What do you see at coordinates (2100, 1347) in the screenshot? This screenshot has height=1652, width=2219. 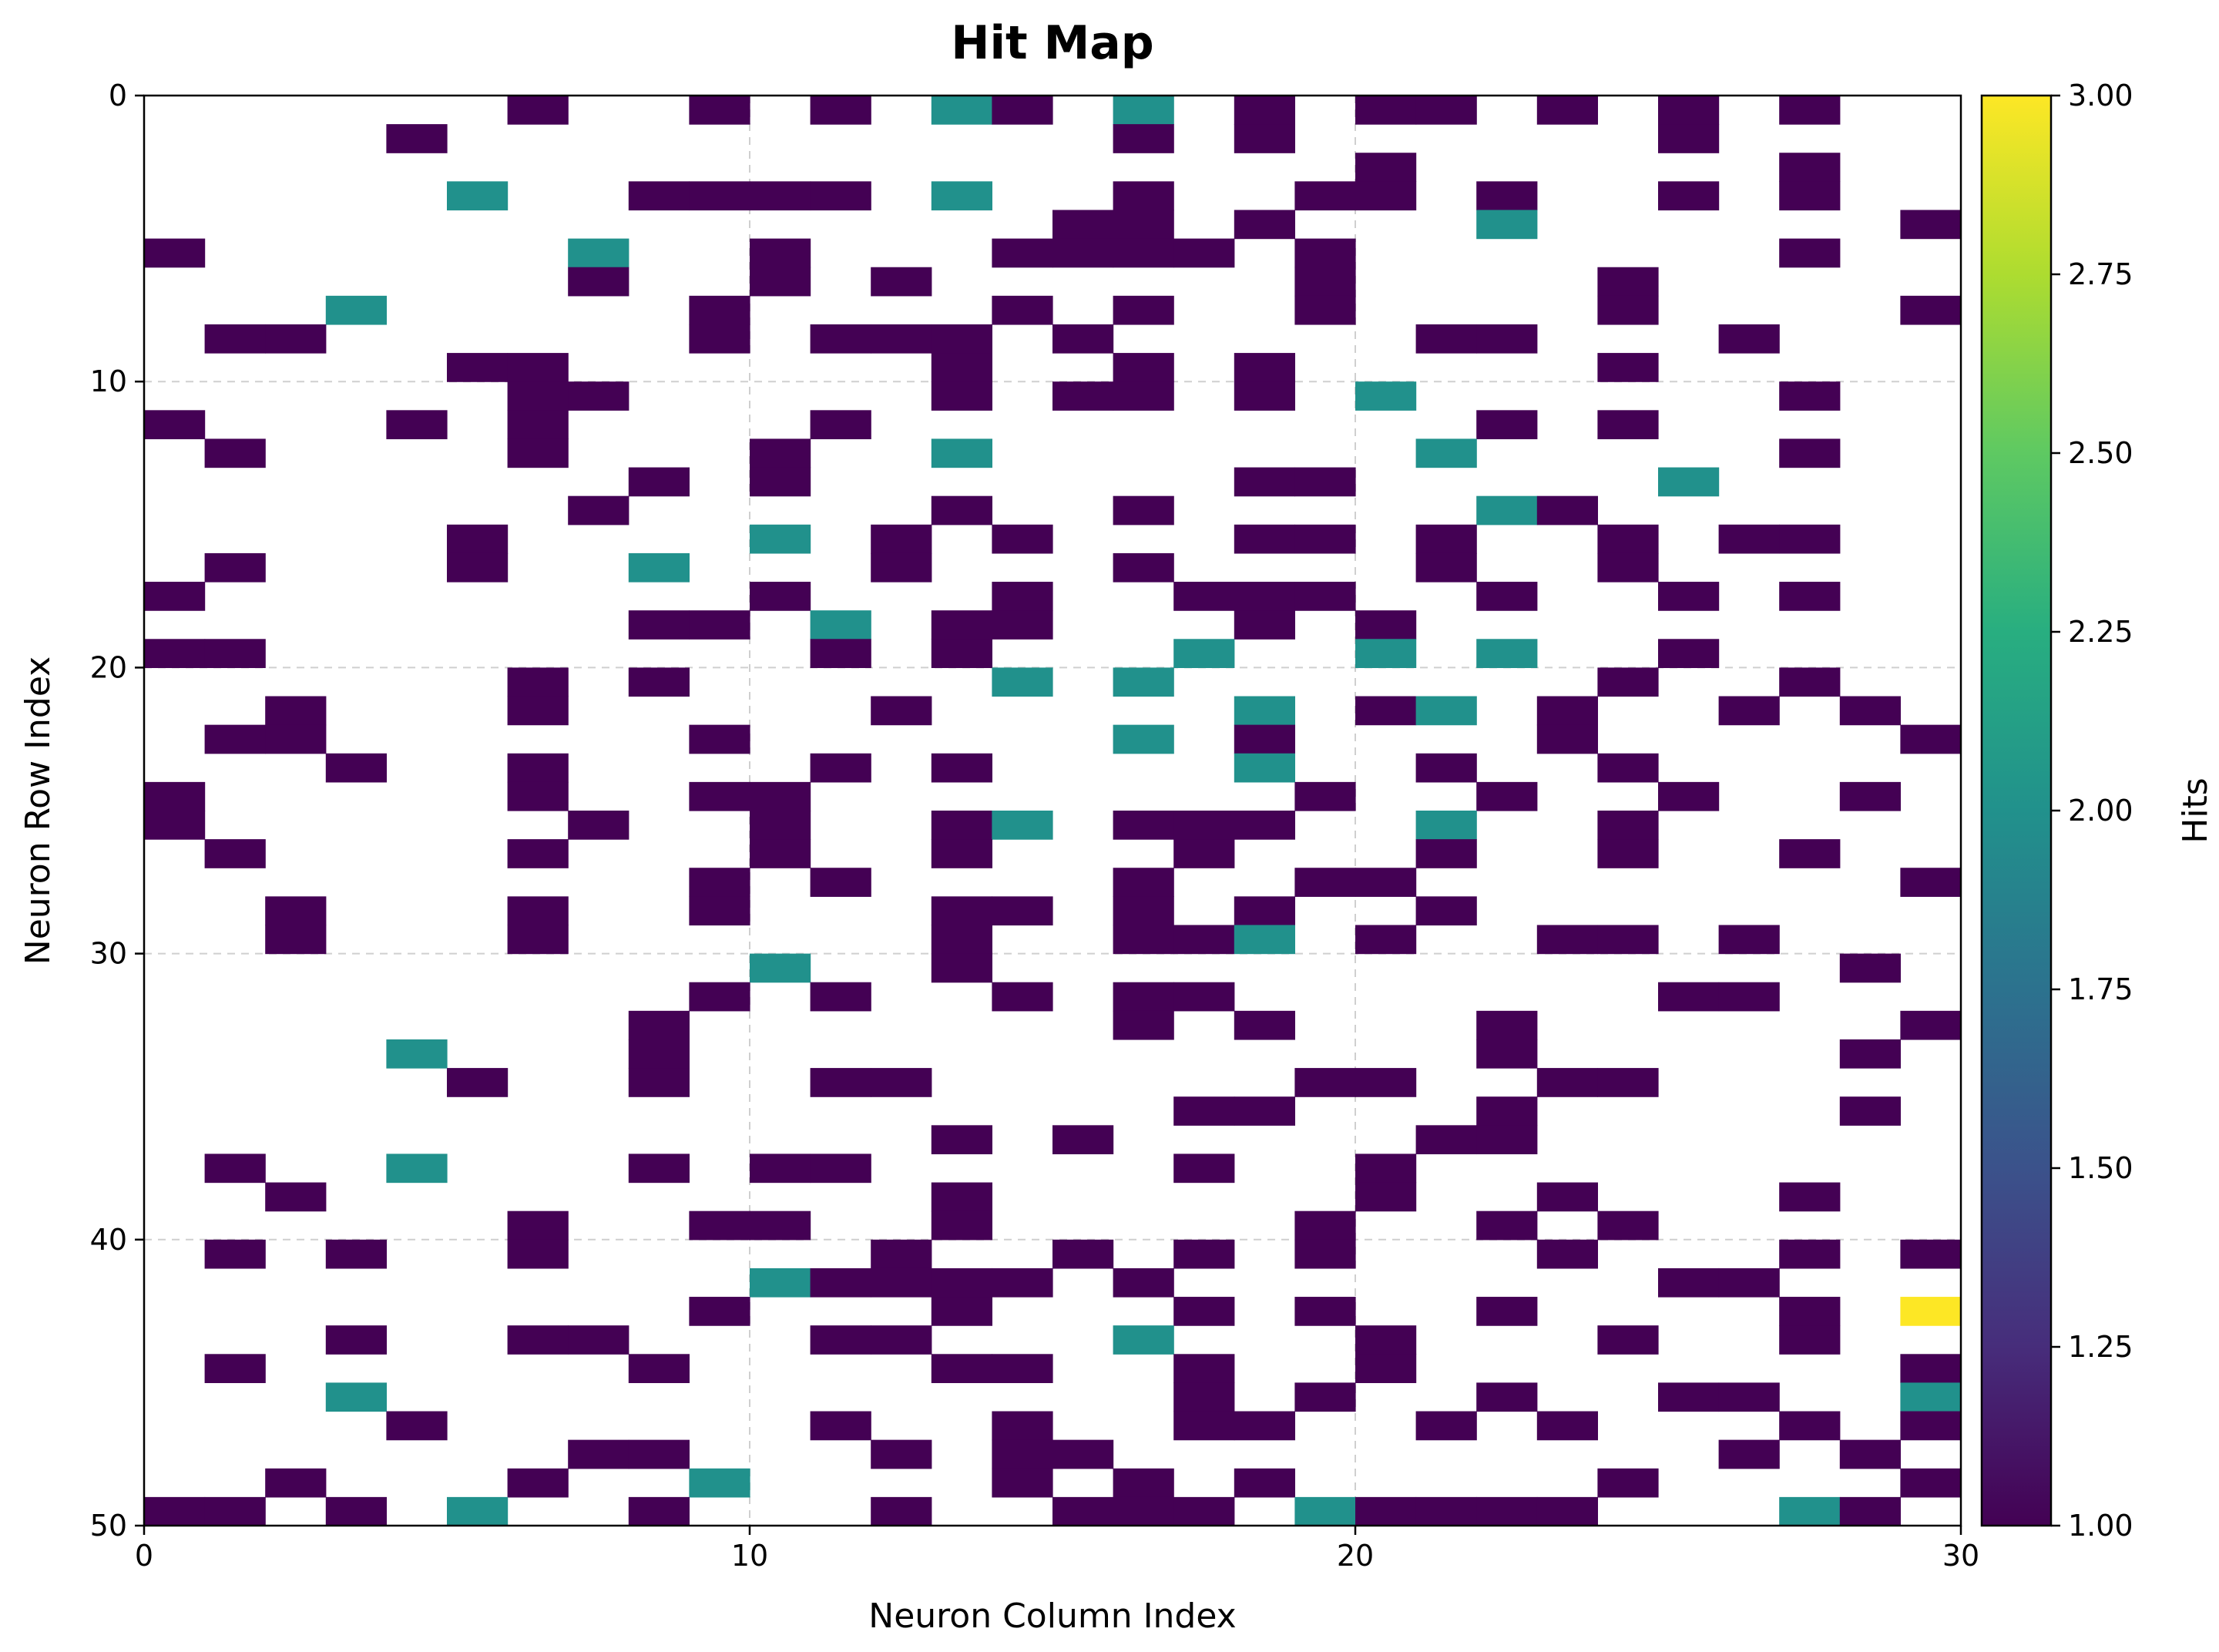 I see `colorbar-tick-label: 1.25` at bounding box center [2100, 1347].